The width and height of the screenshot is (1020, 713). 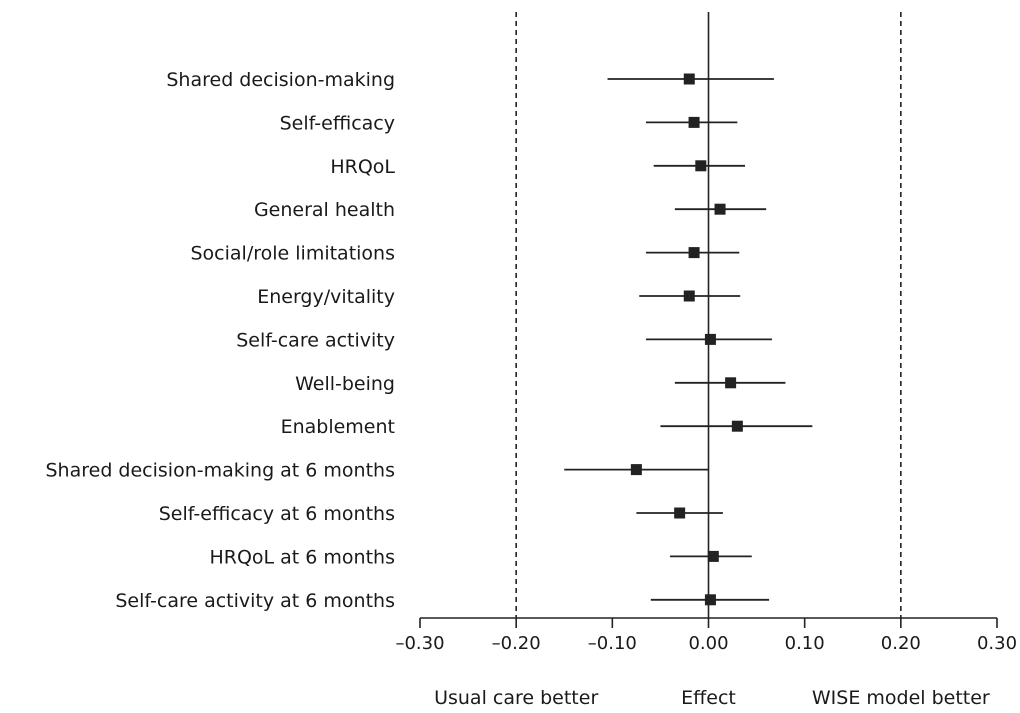 I want to click on category-label: General health, so click(x=324, y=210).